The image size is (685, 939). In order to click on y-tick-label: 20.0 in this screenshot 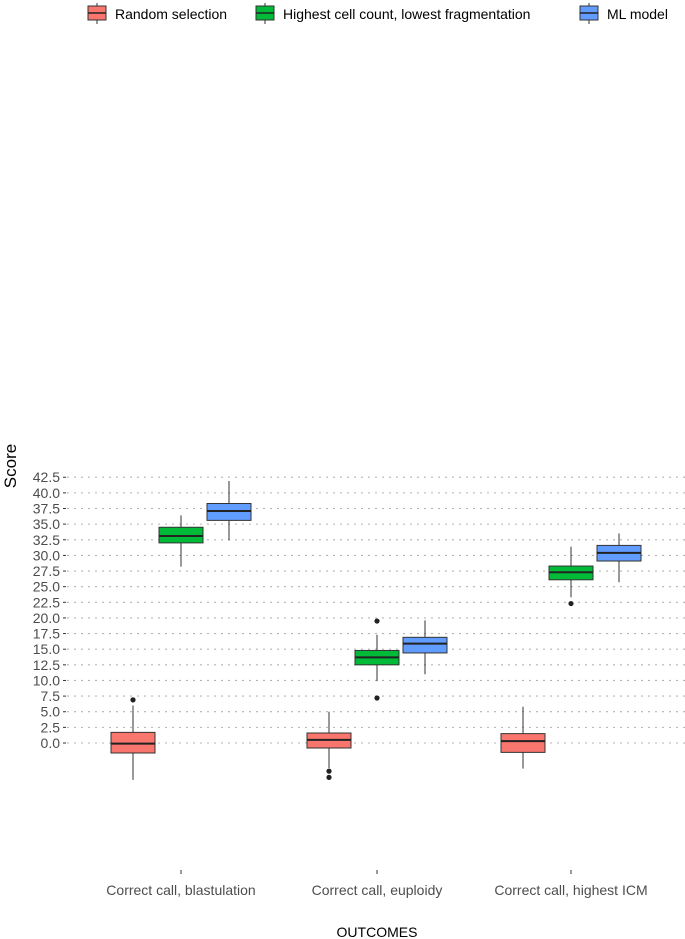, I will do `click(46, 618)`.